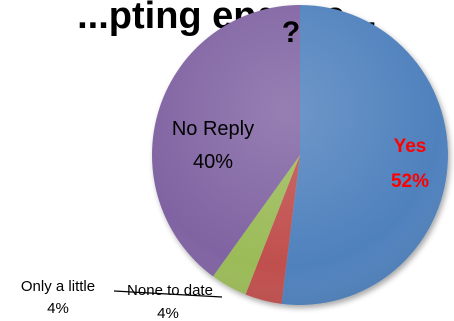 Image resolution: width=454 pixels, height=321 pixels. What do you see at coordinates (291, 32) in the screenshot?
I see `chart-title-suffix: ?` at bounding box center [291, 32].